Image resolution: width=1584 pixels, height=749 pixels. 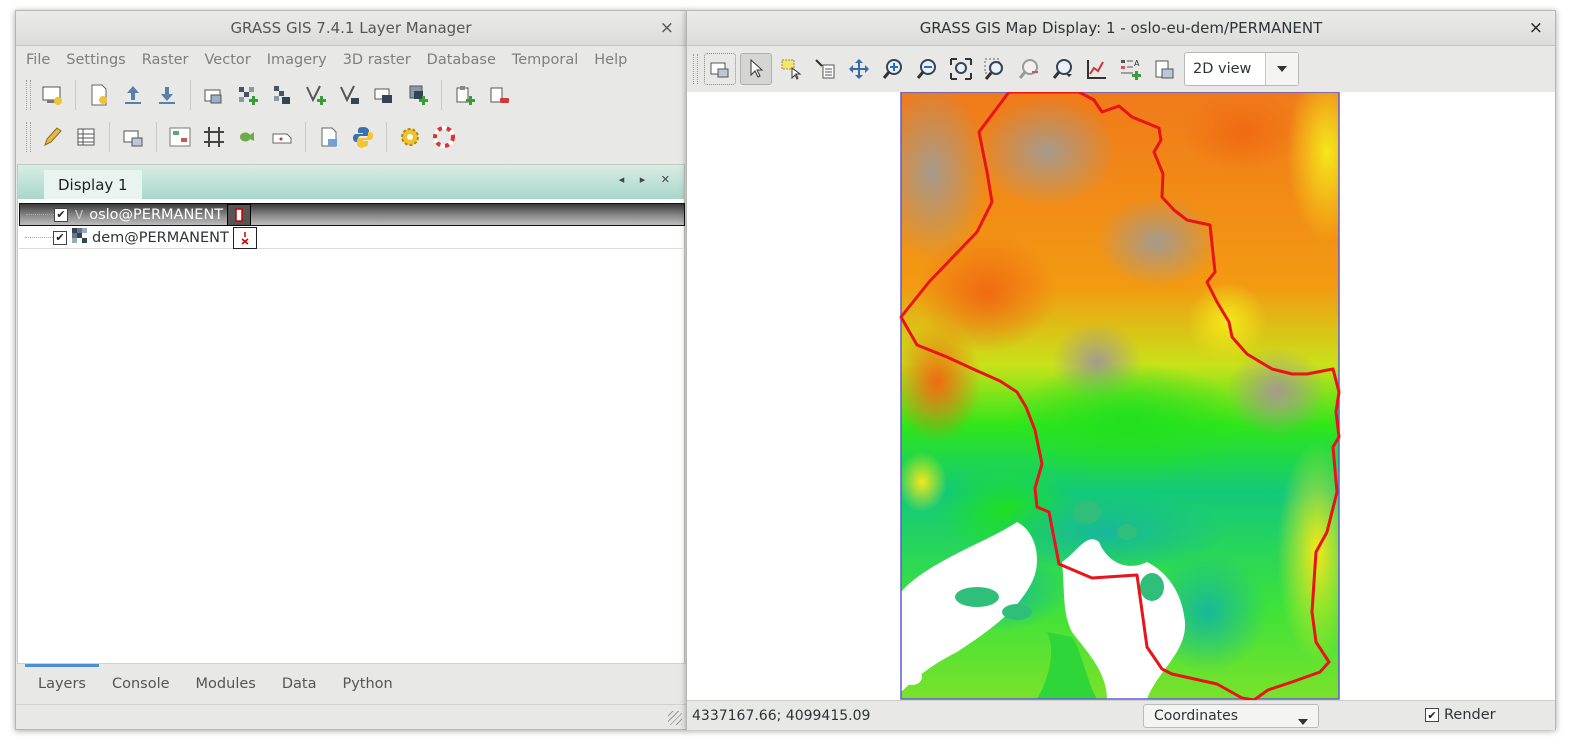 I want to click on select-features-icon, so click(x=791, y=69).